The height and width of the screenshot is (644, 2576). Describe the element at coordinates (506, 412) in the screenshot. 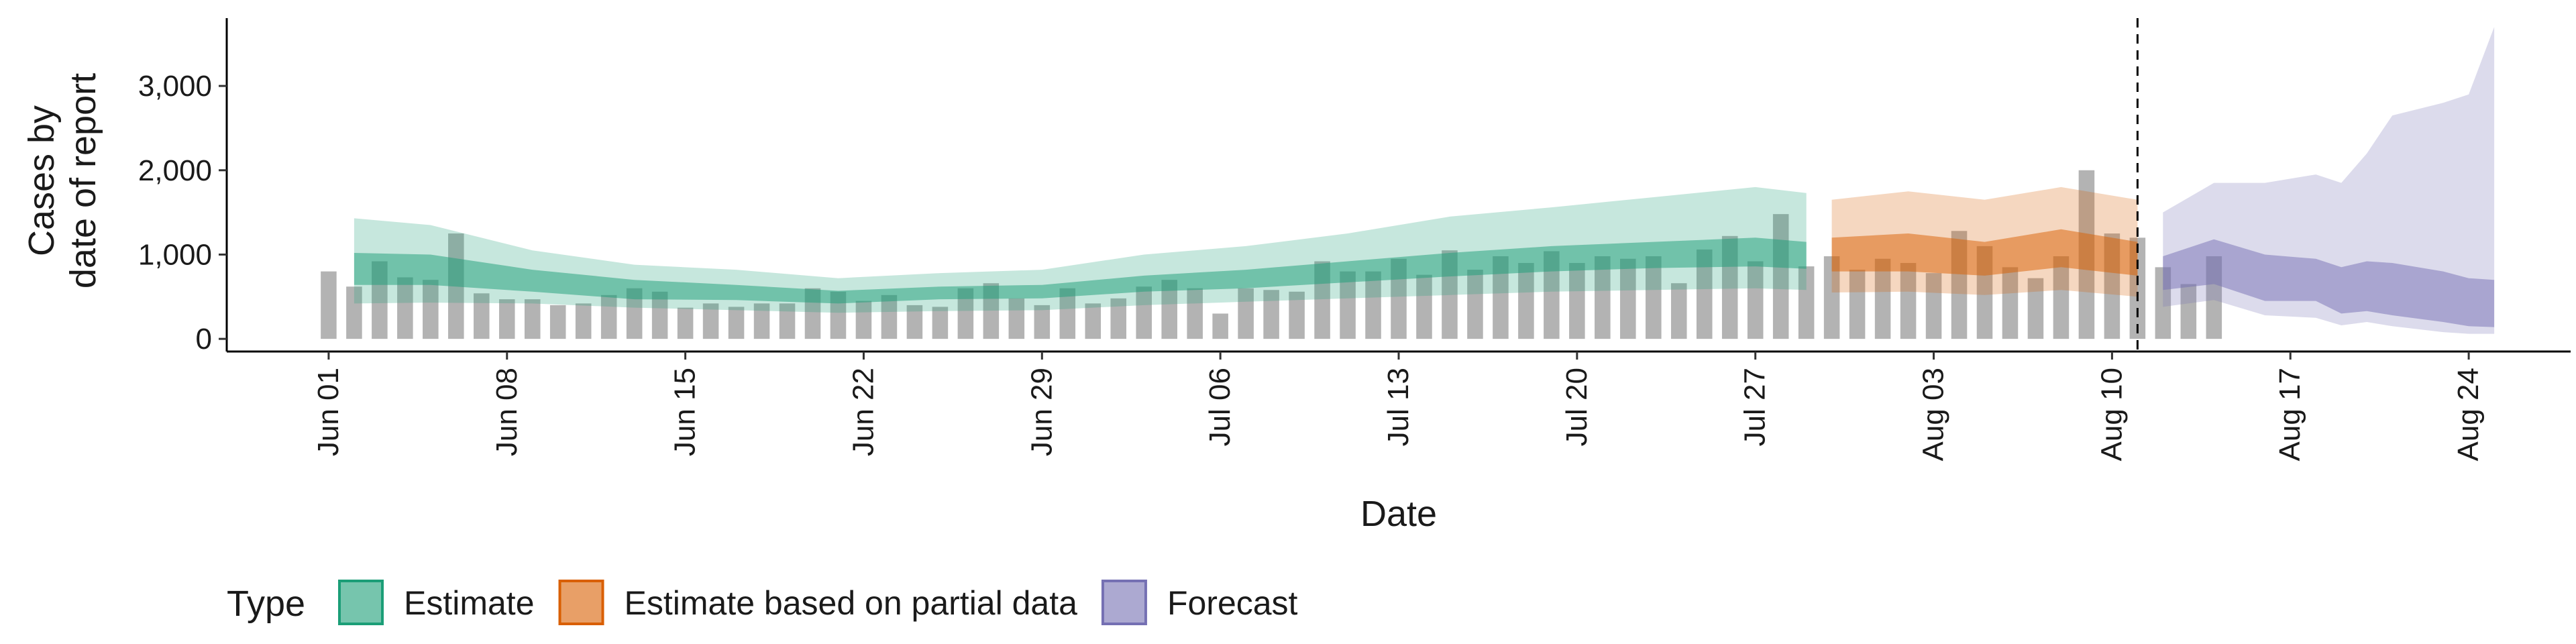

I see `x-tick-label: Jun 08` at that location.